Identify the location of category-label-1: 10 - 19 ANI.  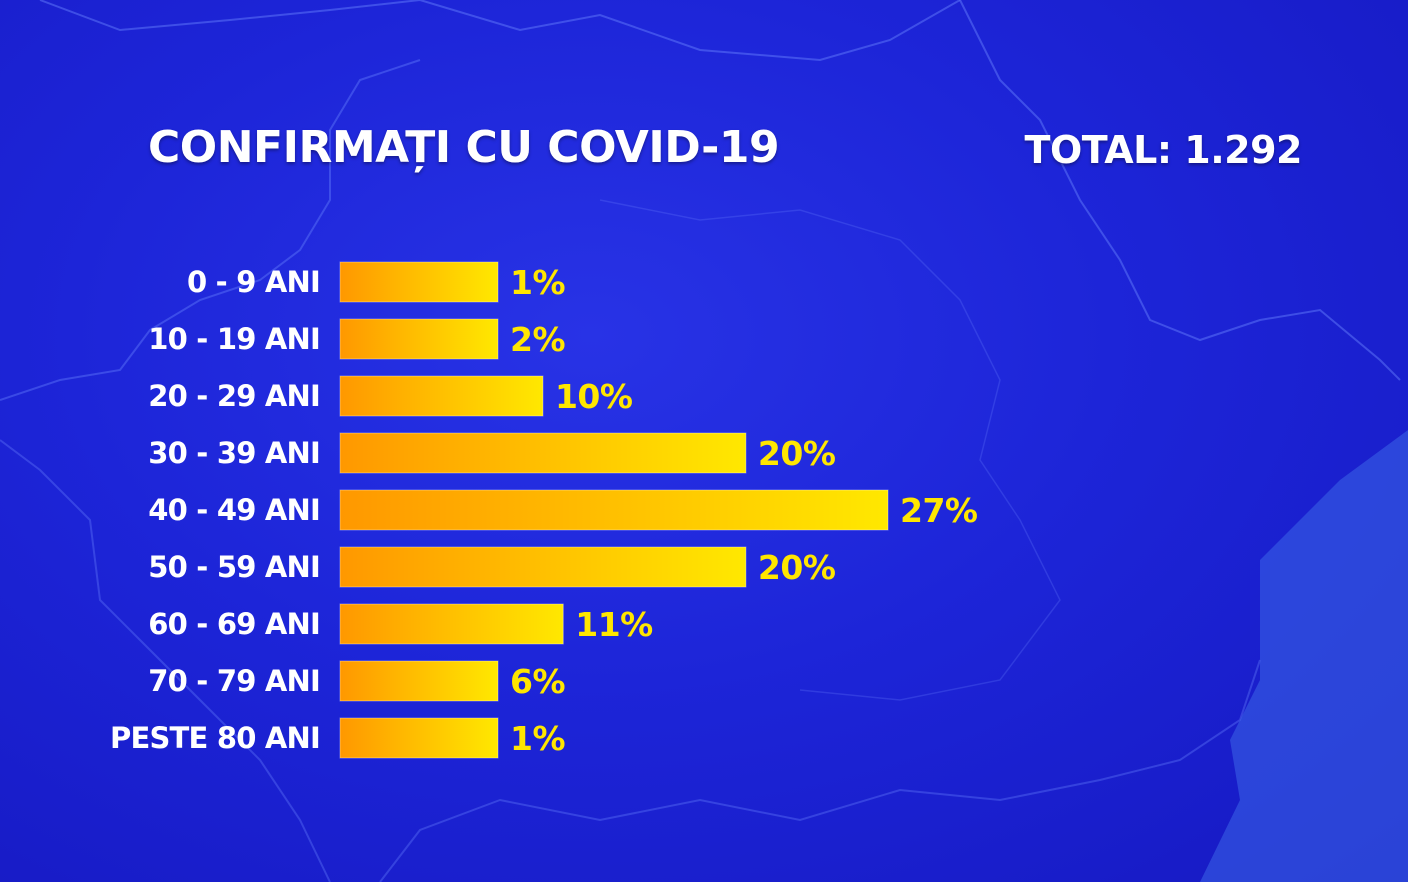
(234, 339).